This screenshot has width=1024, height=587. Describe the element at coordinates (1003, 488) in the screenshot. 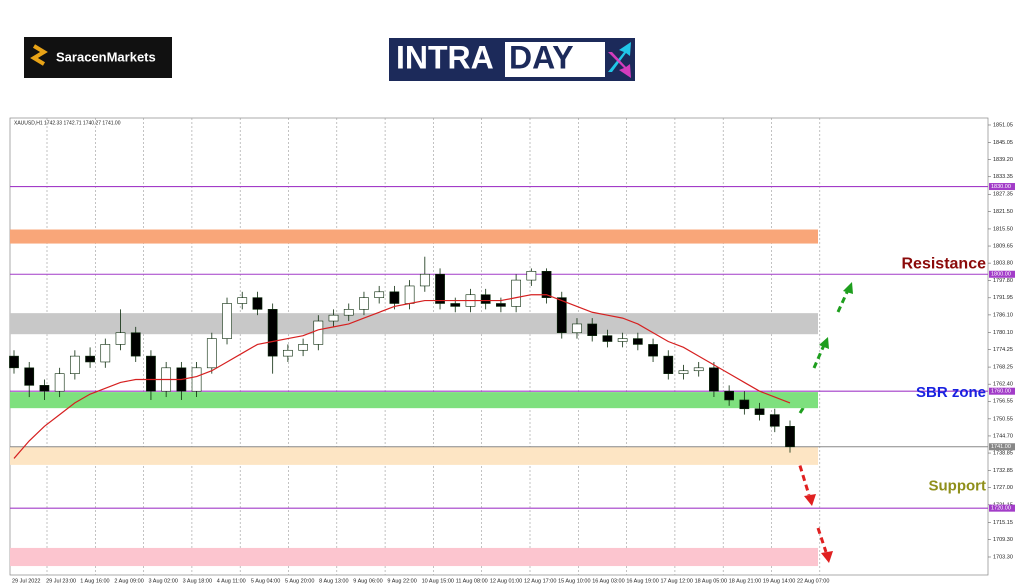

I see `y-tick-label: 1727.00` at that location.